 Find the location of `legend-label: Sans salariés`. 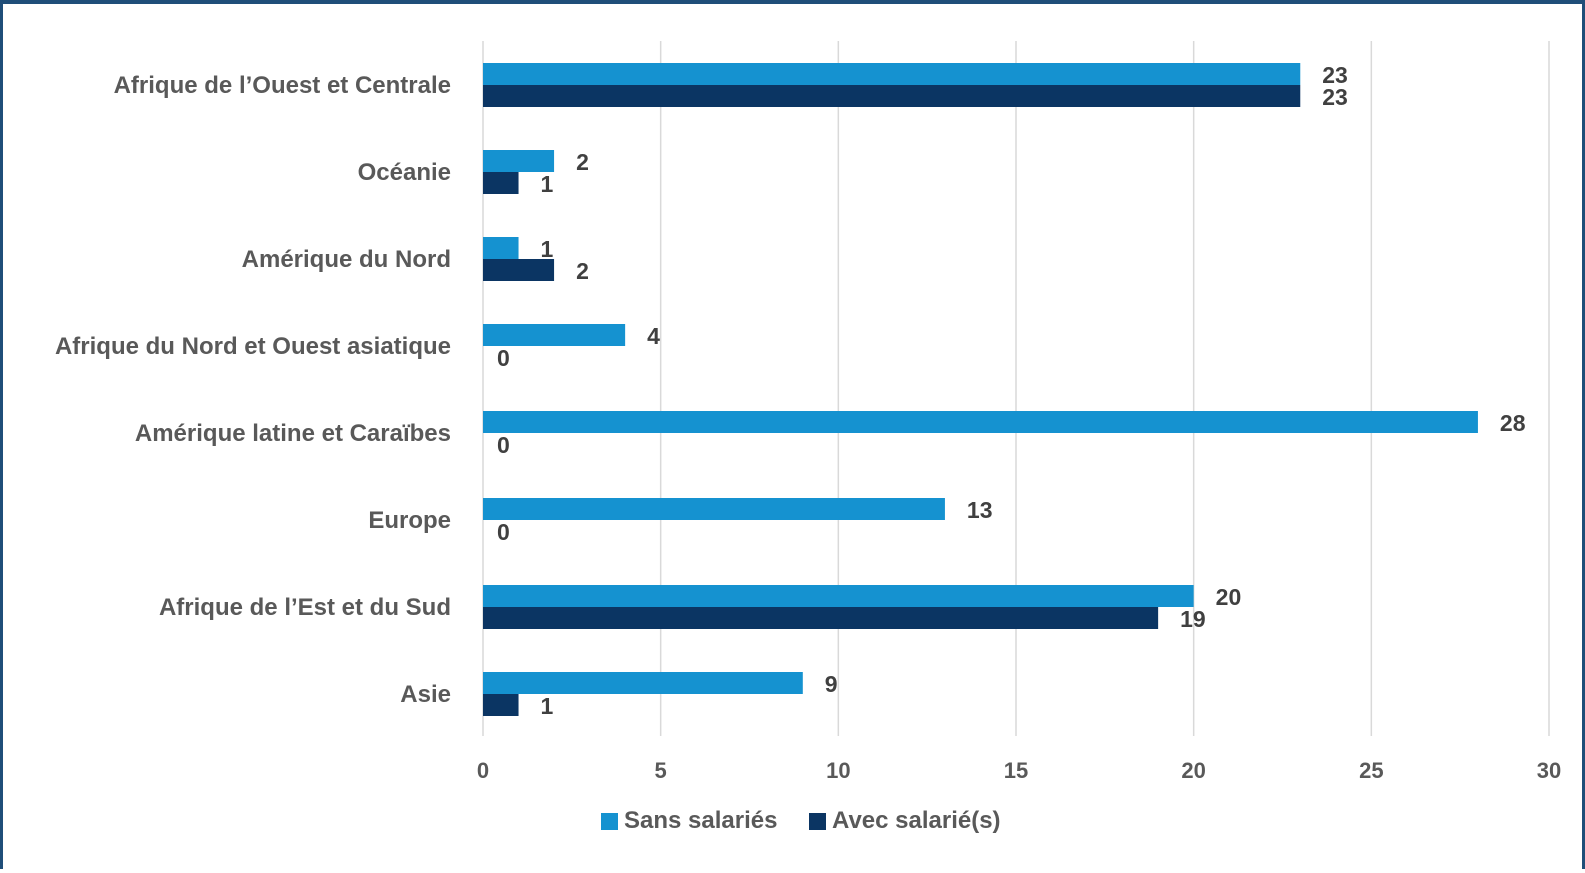

legend-label: Sans salariés is located at coordinates (700, 820).